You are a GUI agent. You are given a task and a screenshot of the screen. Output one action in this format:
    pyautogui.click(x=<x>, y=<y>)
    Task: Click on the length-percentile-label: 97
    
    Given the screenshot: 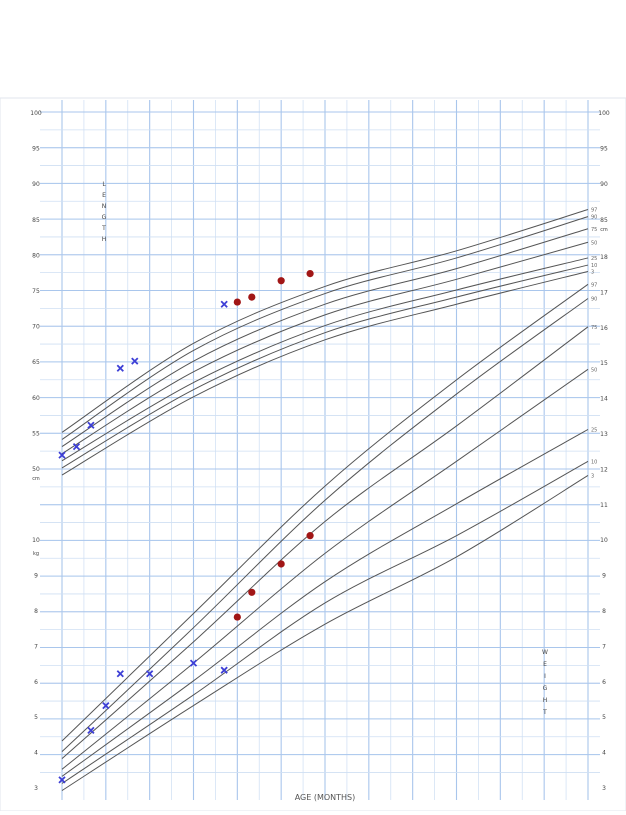 What is the action you would take?
    pyautogui.click(x=594, y=211)
    